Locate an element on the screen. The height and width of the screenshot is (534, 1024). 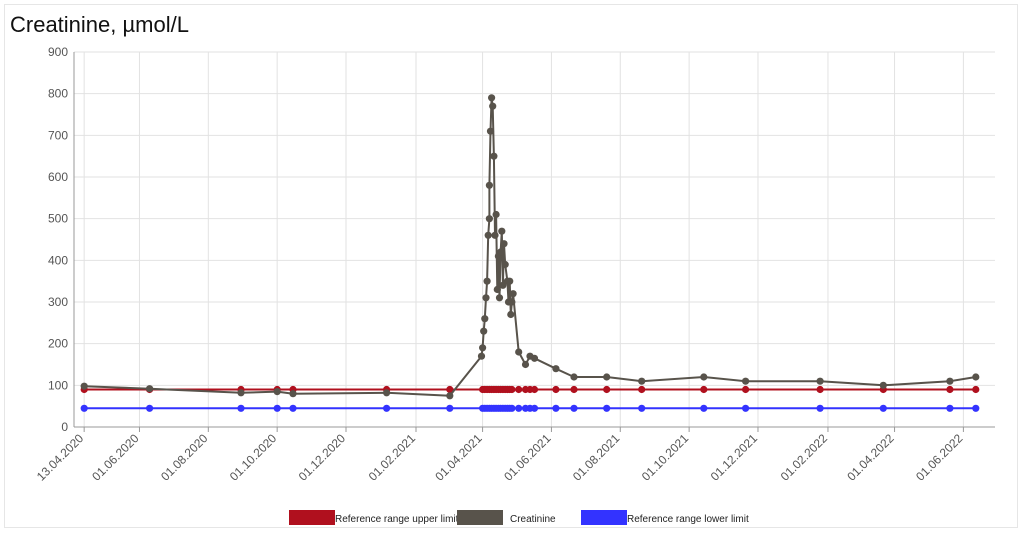
x-tick-label: 01.10.2021 is located at coordinates (665, 457).